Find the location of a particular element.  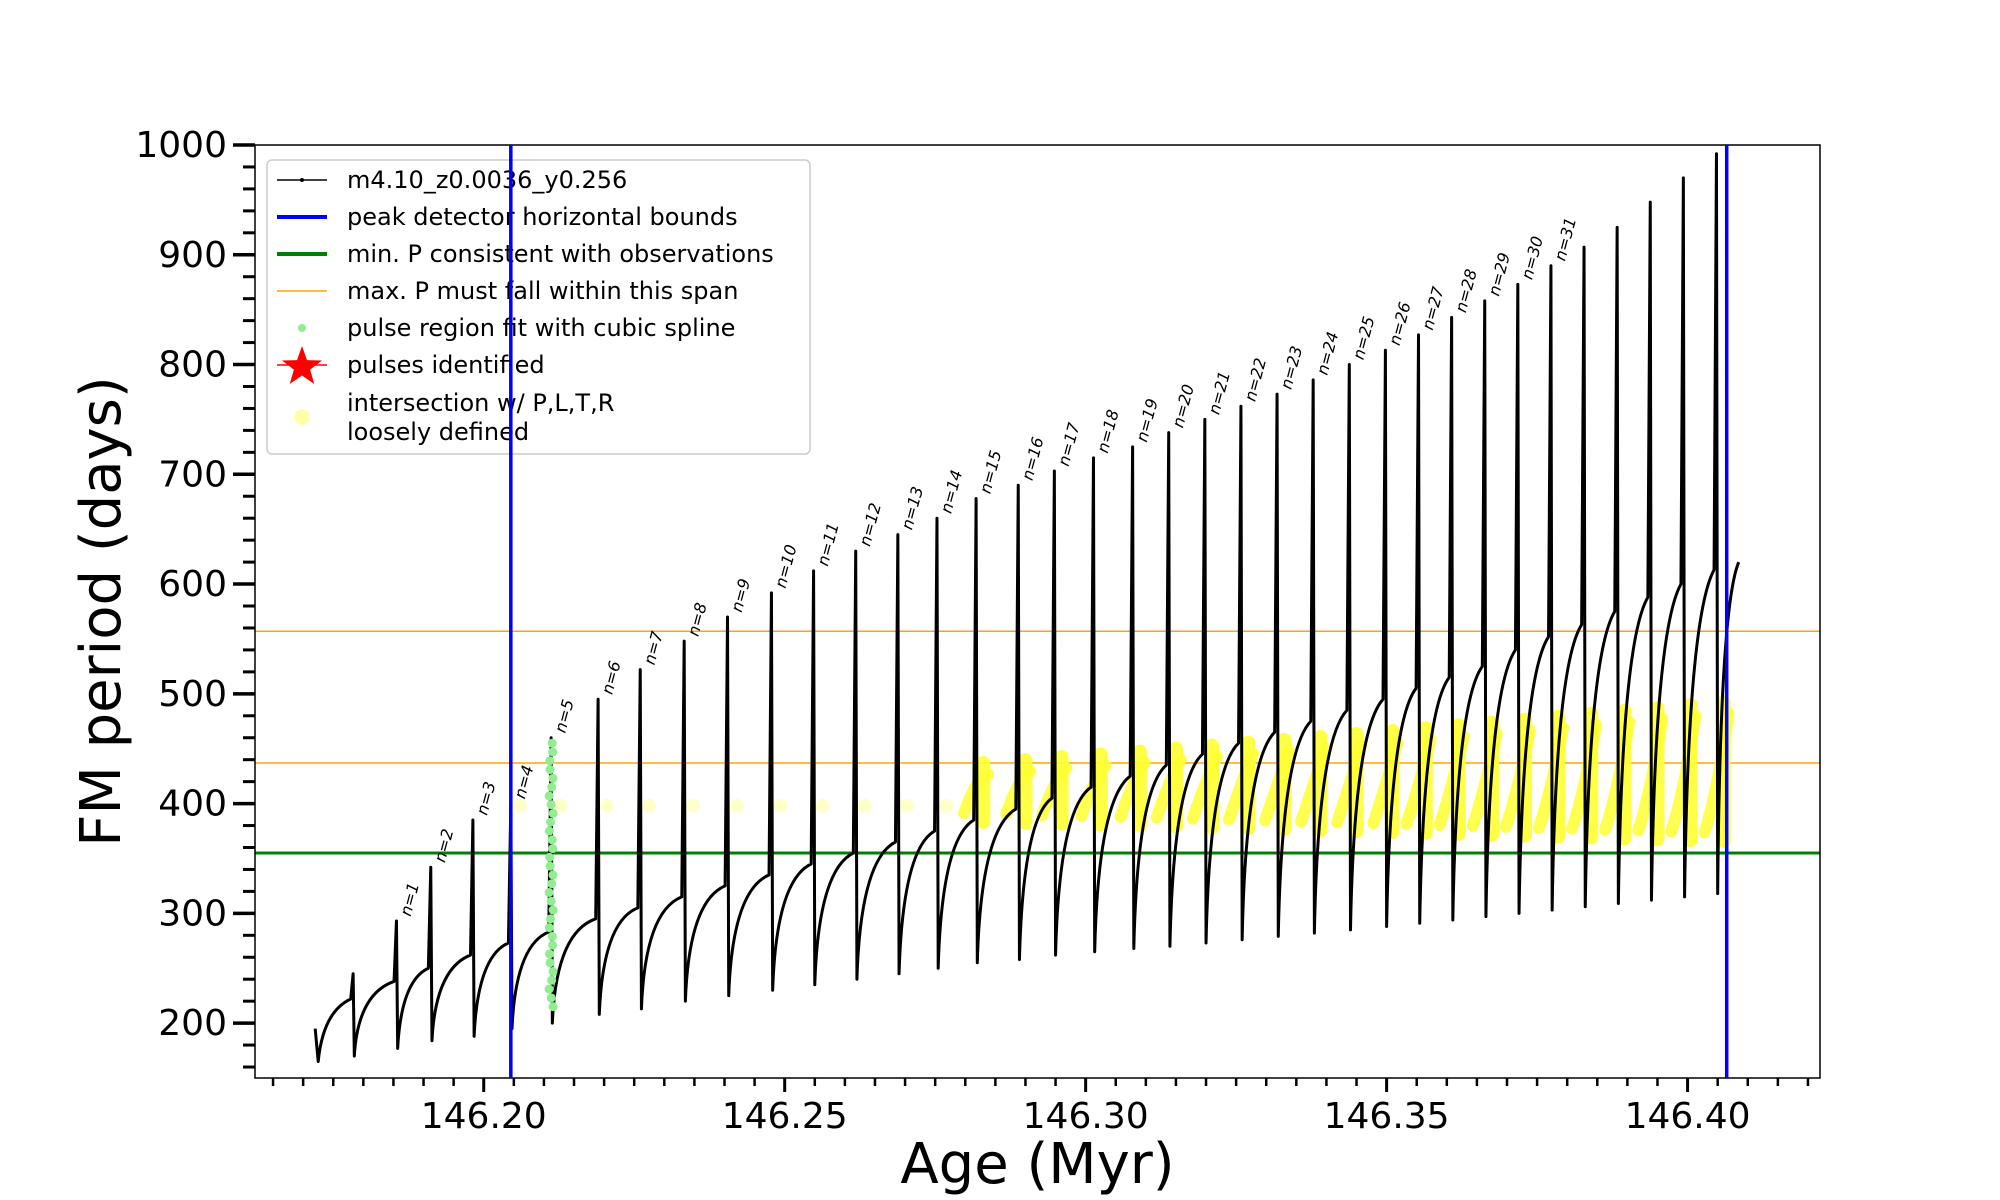

y-tick-label: 900 is located at coordinates (192, 255).